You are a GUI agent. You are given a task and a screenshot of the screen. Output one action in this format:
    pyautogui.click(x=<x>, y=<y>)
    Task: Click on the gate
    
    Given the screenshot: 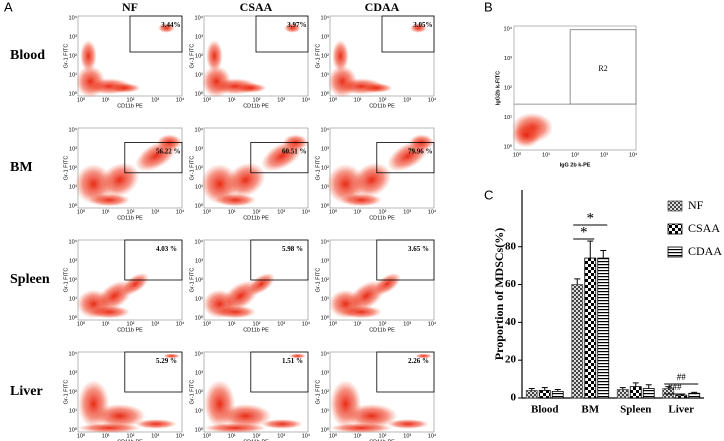 What is the action you would take?
    pyautogui.click(x=405, y=260)
    